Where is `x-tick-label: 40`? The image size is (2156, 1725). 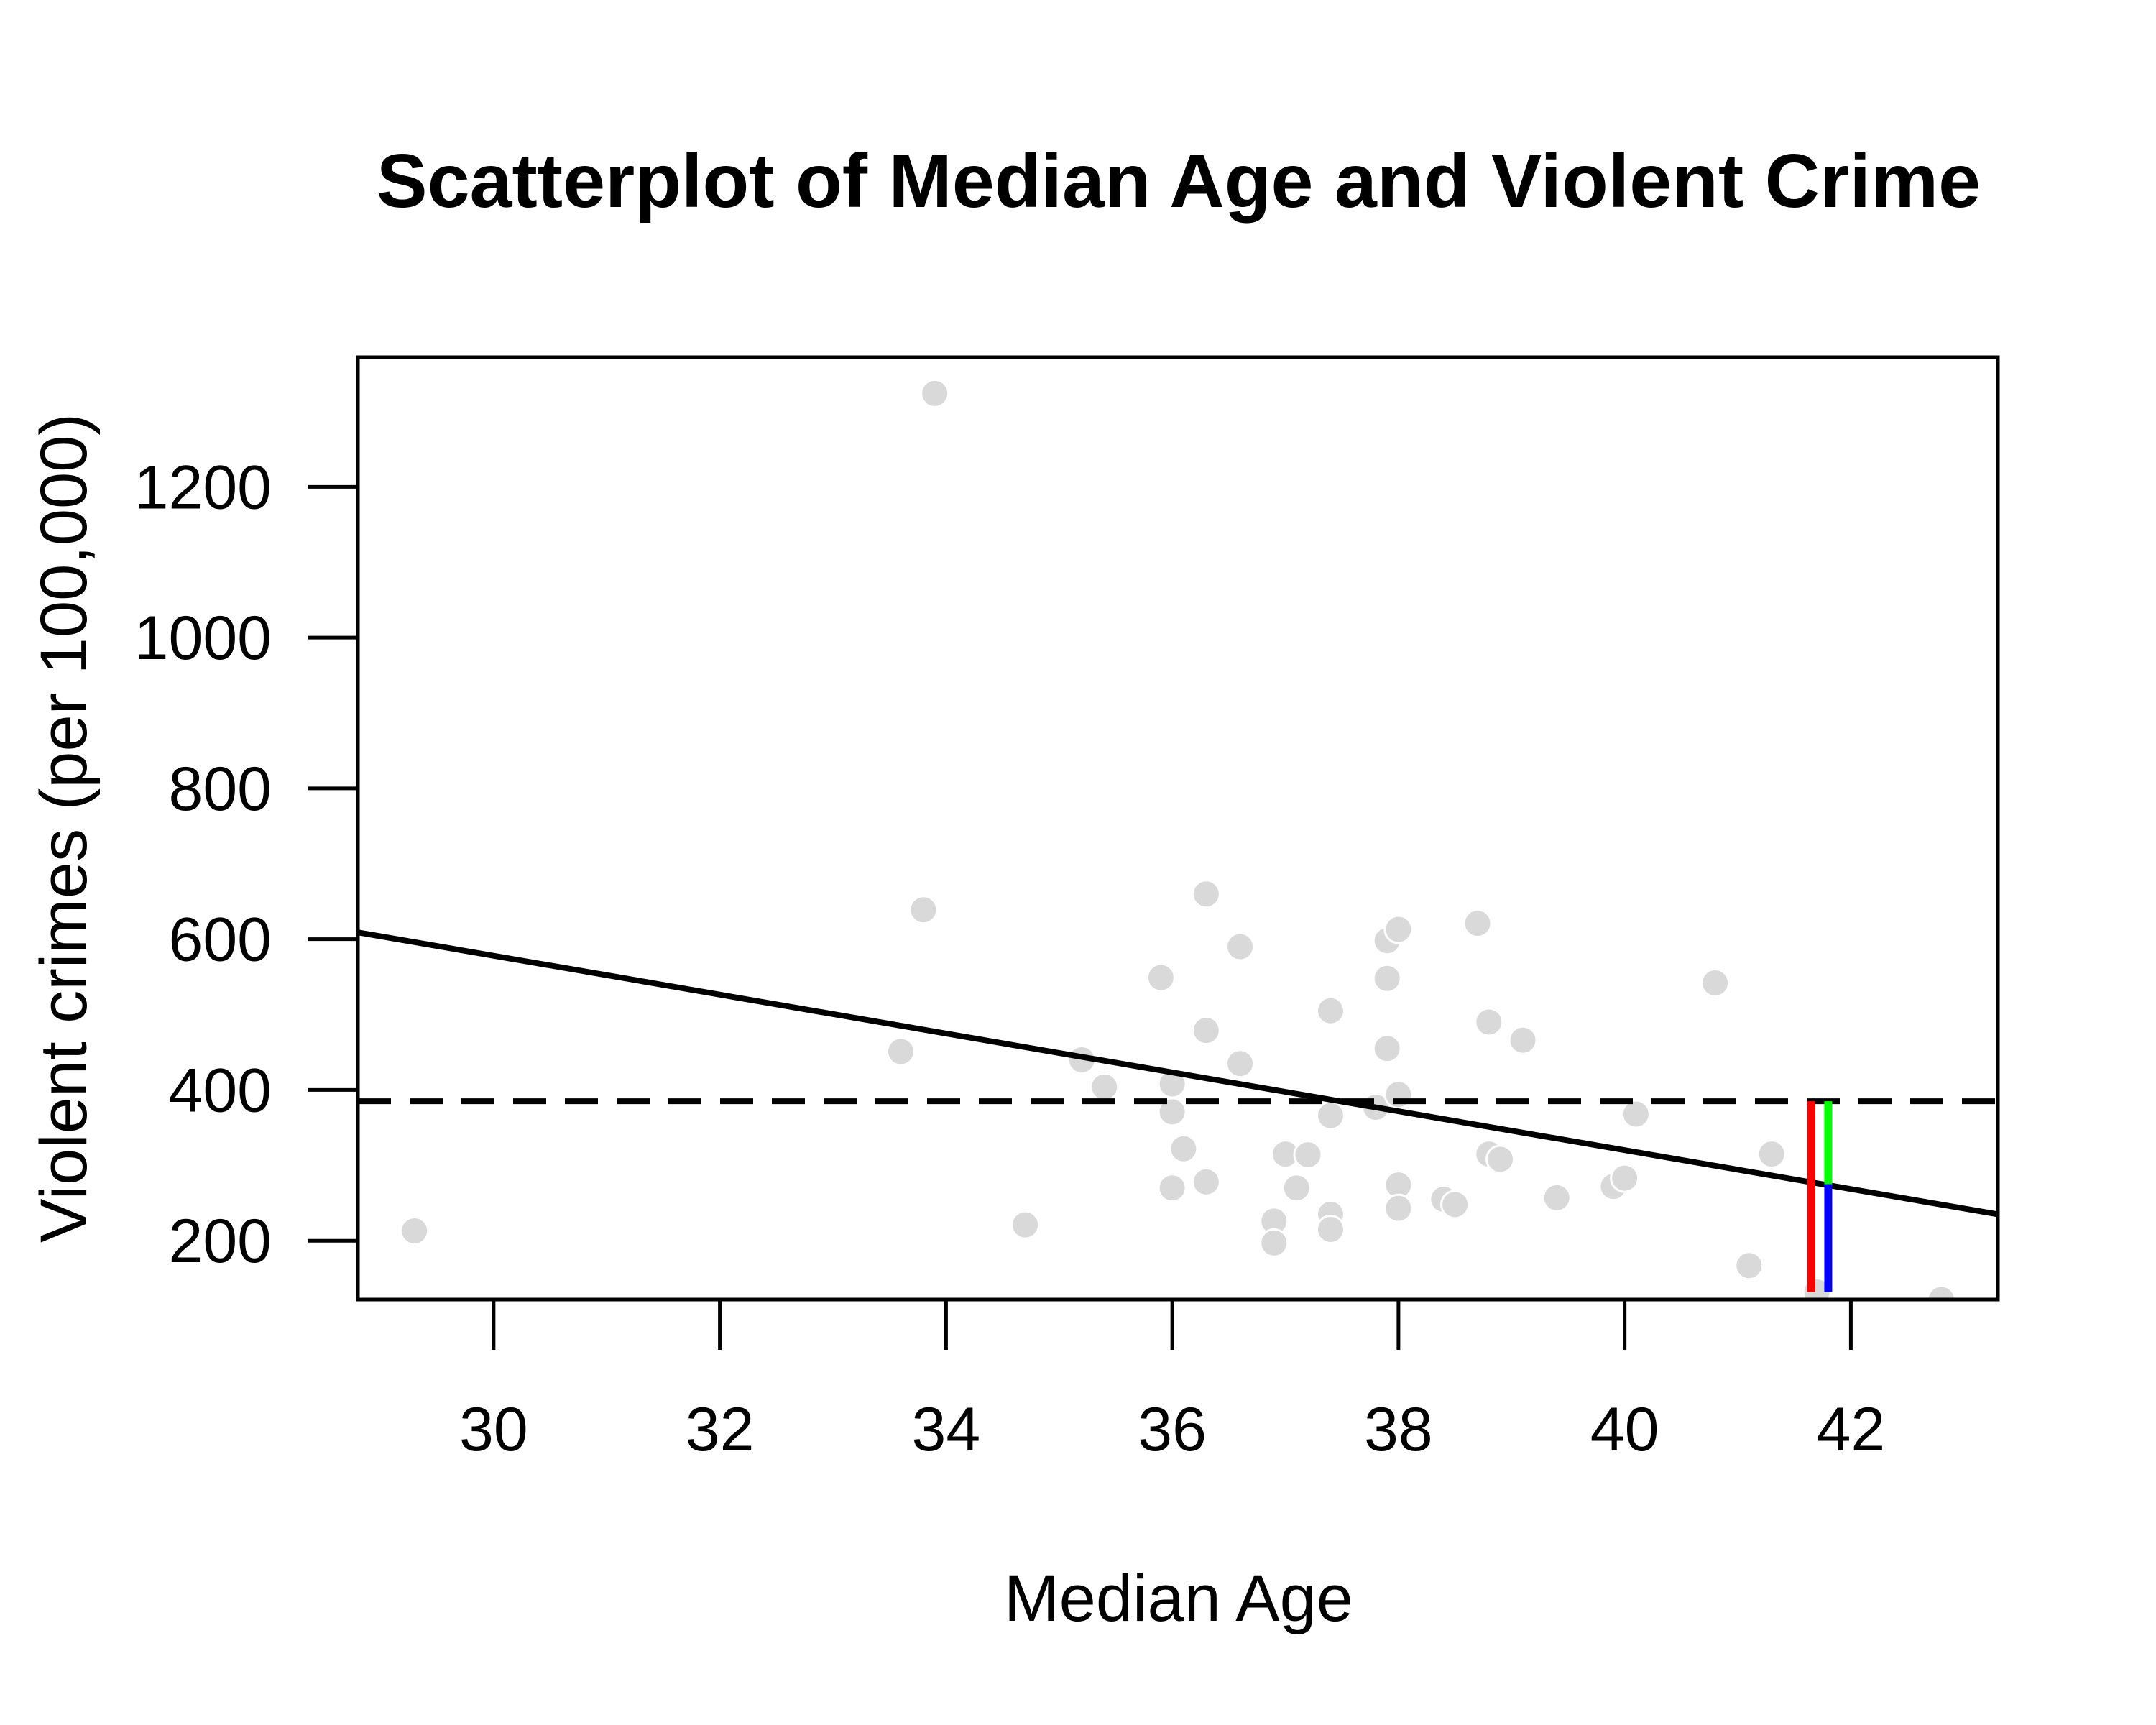 x-tick-label: 40 is located at coordinates (1625, 1429).